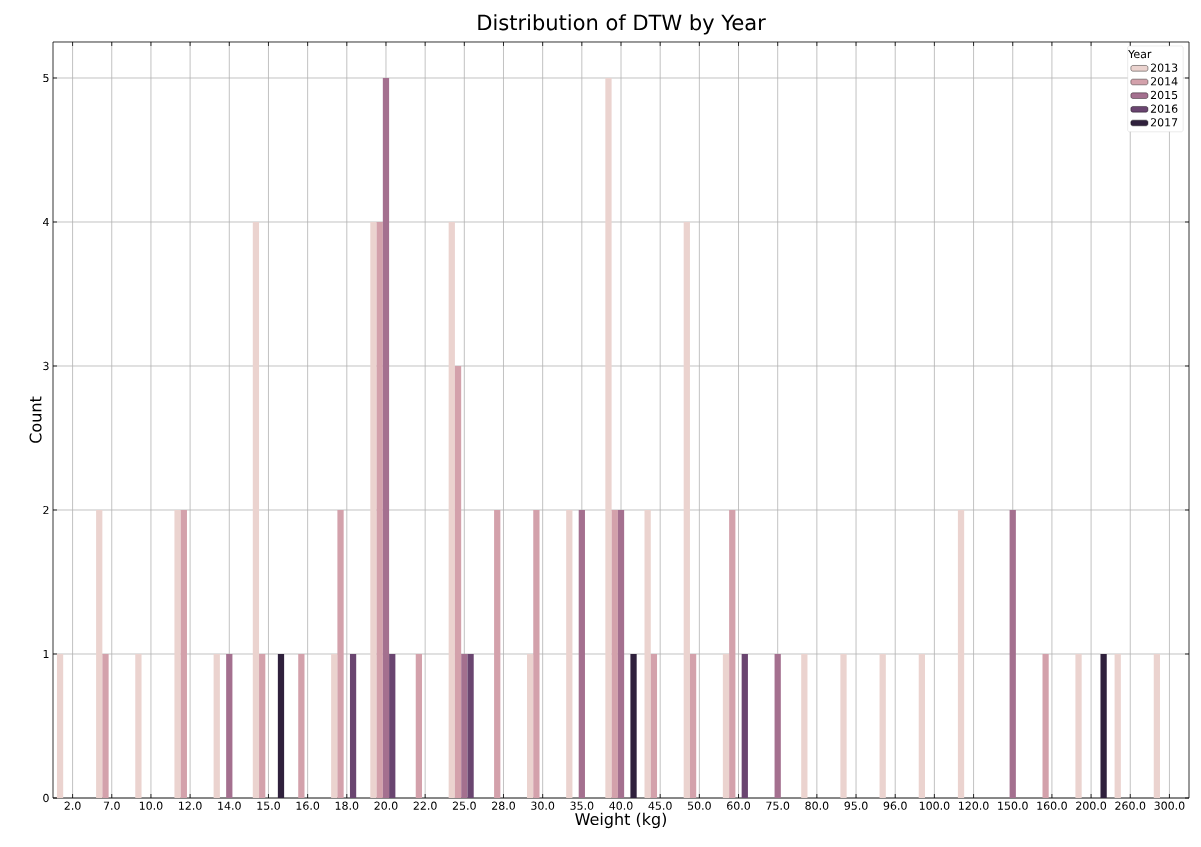 This screenshot has height=847, width=1201. What do you see at coordinates (464, 805) in the screenshot?
I see `x-tick-label: 25.0` at bounding box center [464, 805].